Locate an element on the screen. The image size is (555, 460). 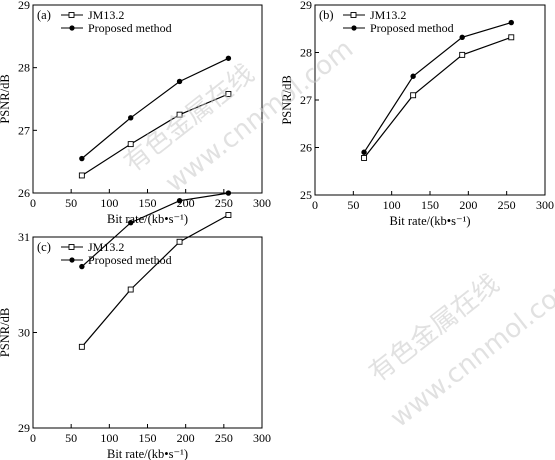
panel-label: (b) is located at coordinates (326, 15).